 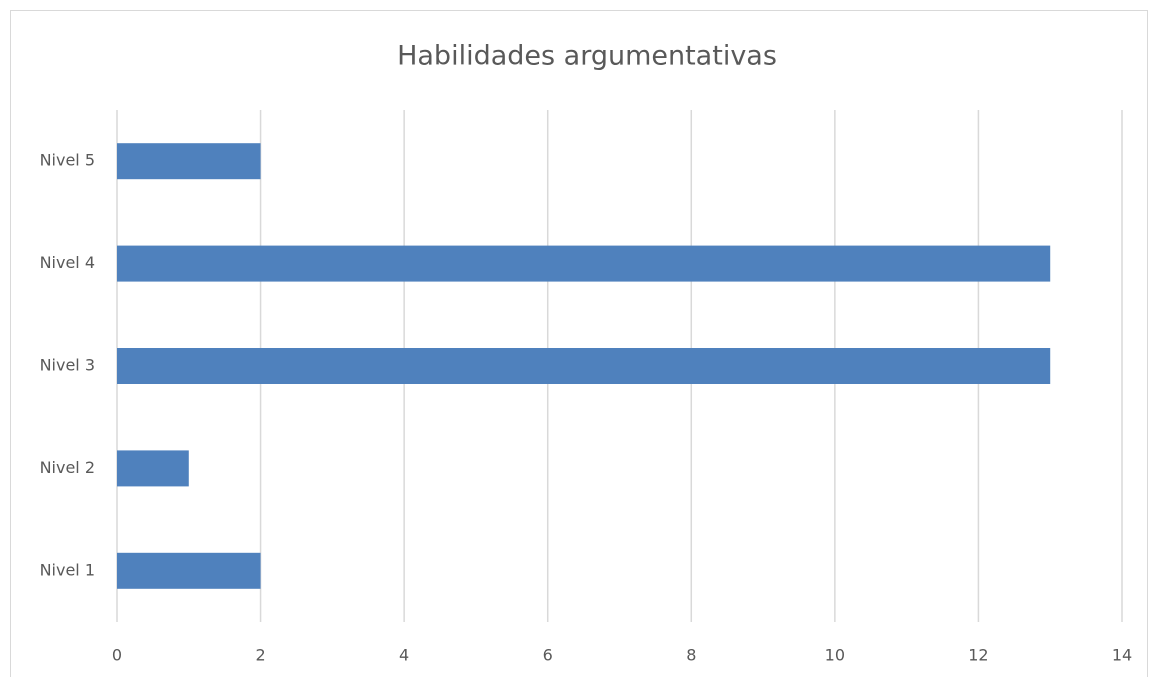 I want to click on y-tick-label: Nivel 5, so click(x=67, y=160).